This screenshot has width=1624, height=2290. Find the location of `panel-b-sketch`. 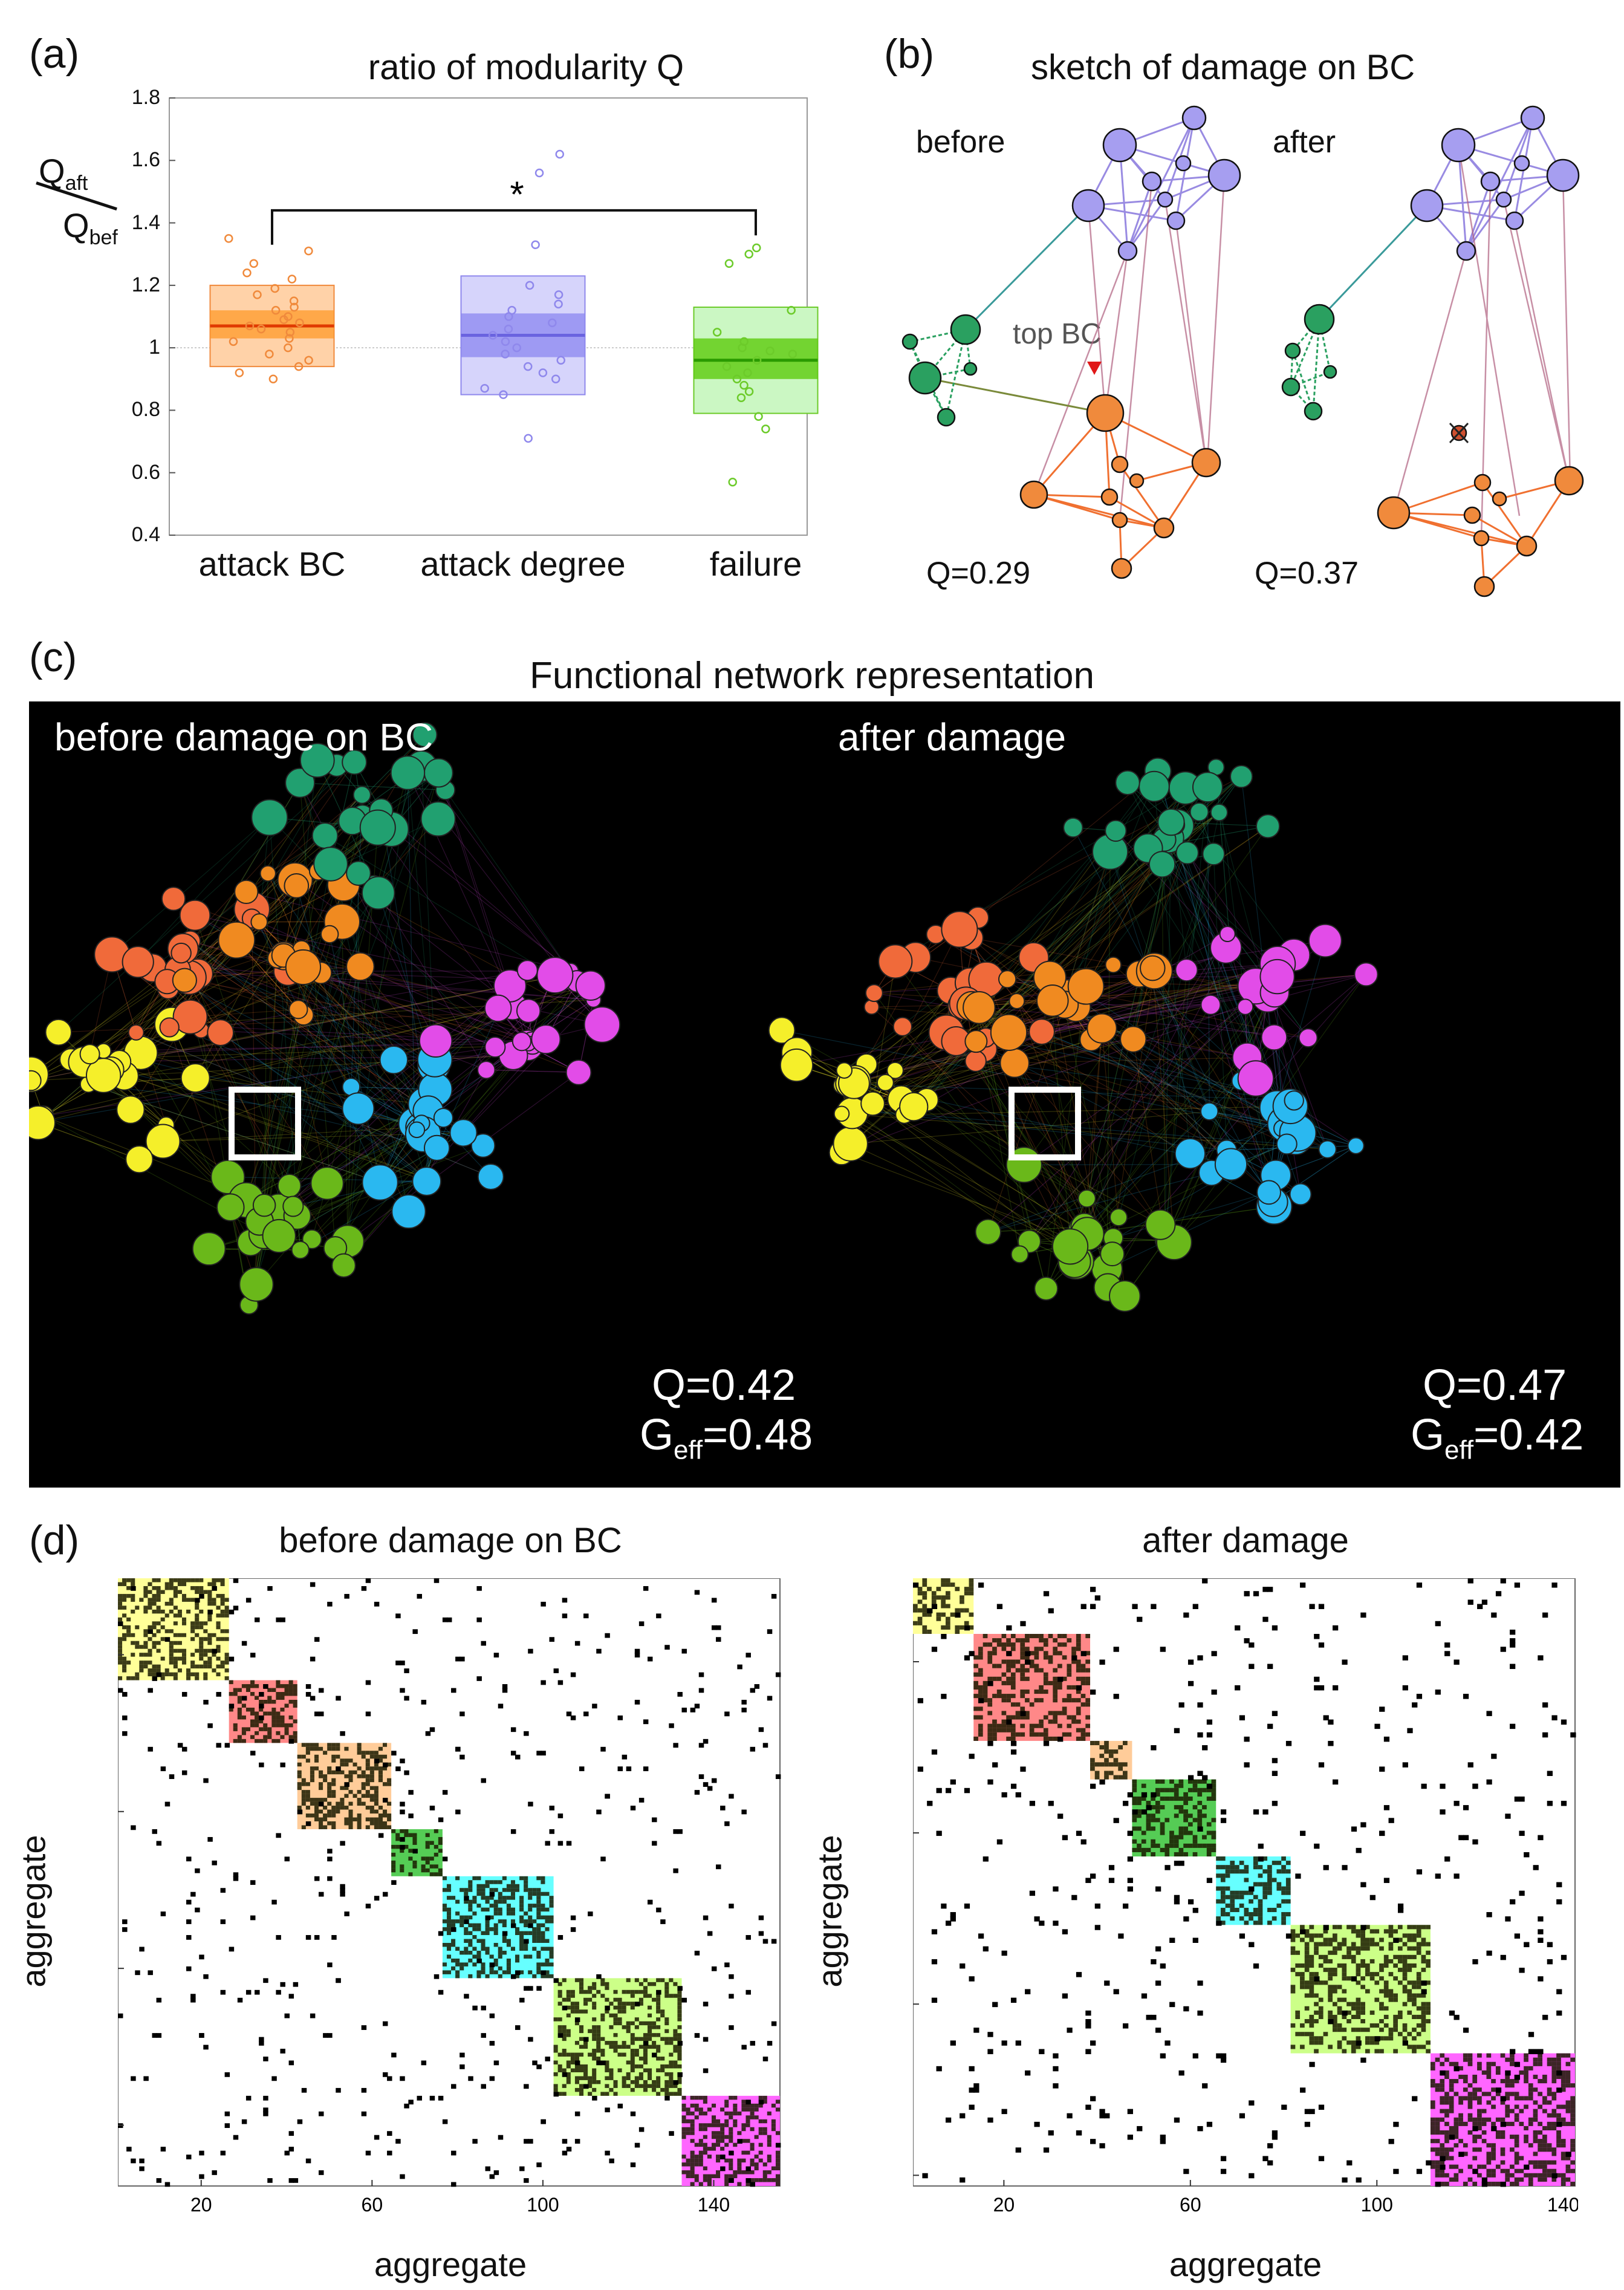

panel-b-sketch is located at coordinates (1242, 351).